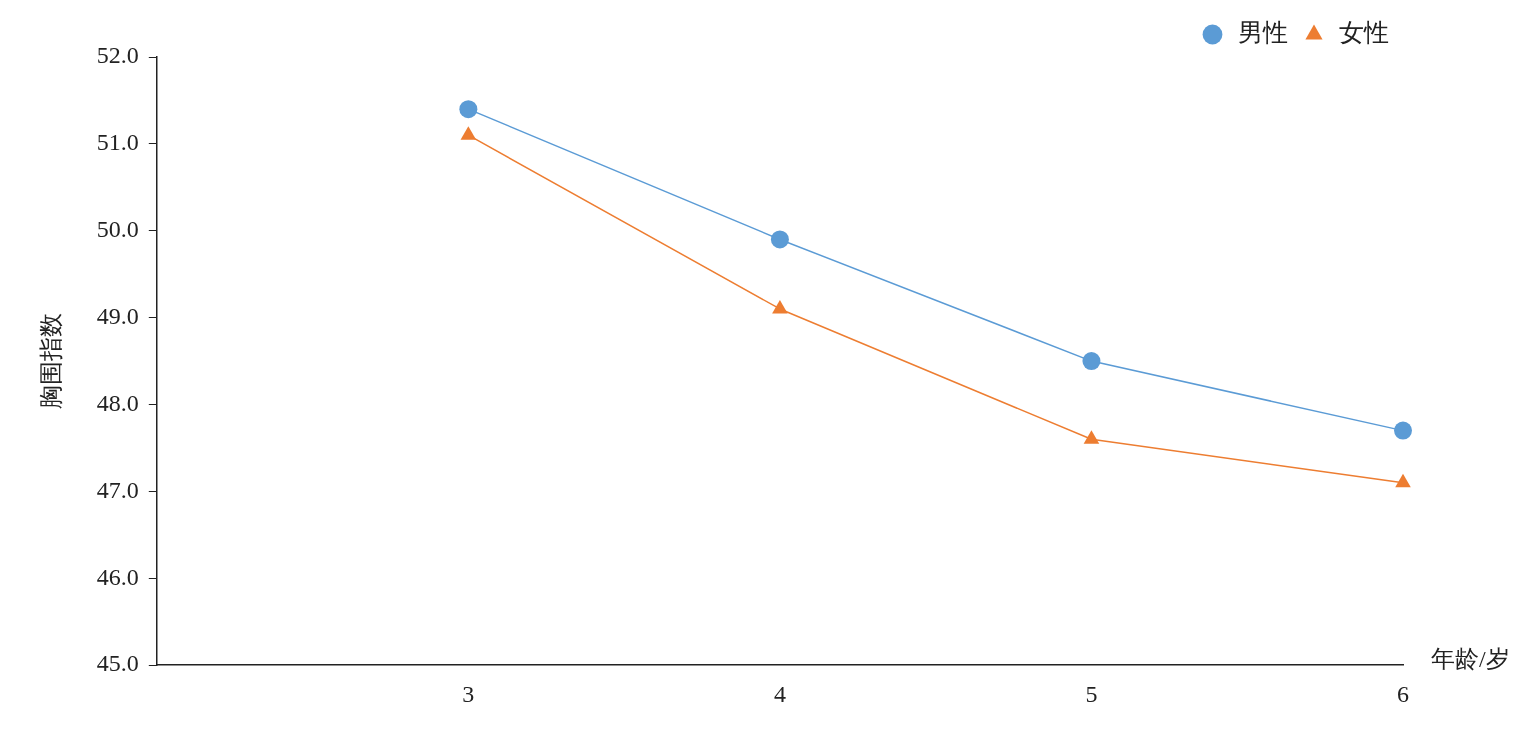 This screenshot has height=739, width=1536. What do you see at coordinates (1262, 33) in the screenshot?
I see `legend-label: 男性` at bounding box center [1262, 33].